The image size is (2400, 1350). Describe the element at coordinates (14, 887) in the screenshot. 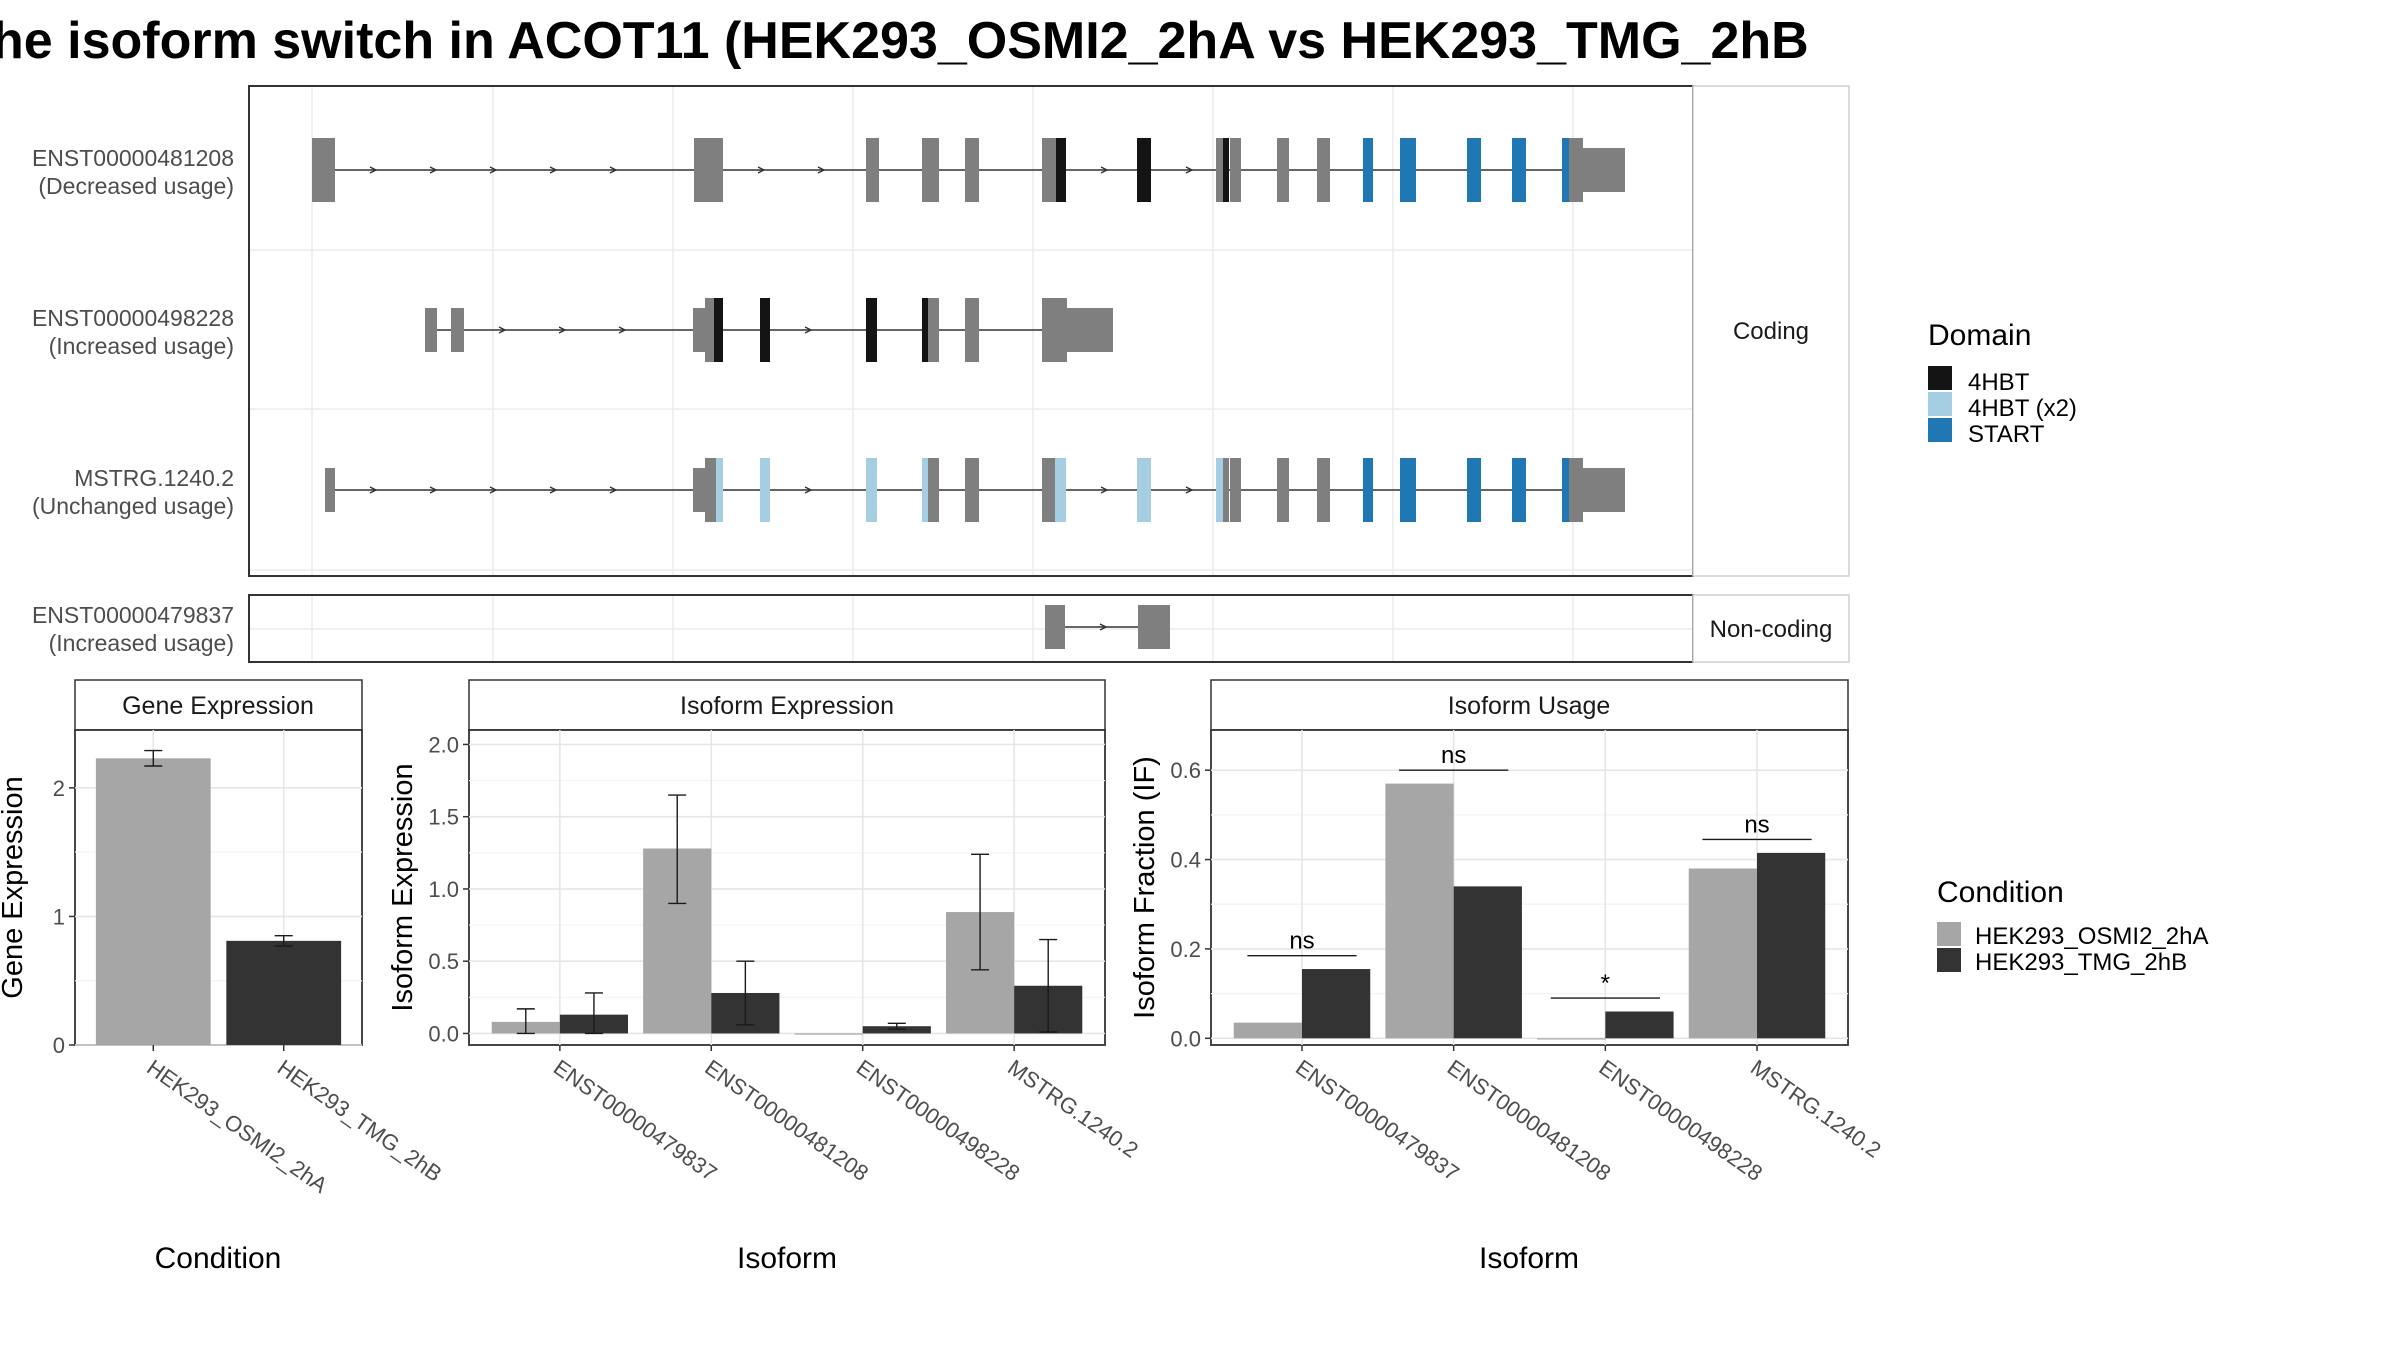

I see `y-axis-title: Gene Expression` at that location.